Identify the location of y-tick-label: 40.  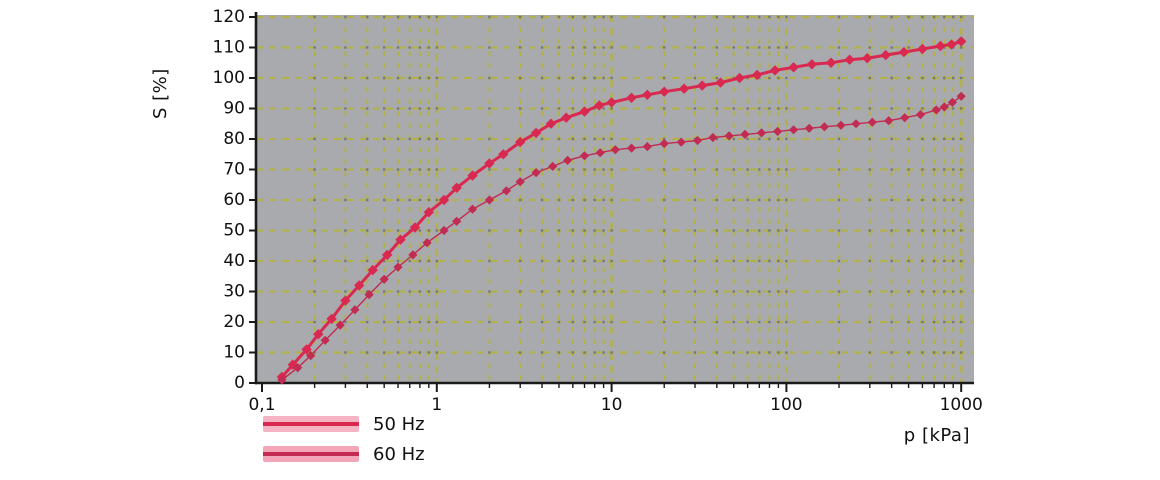
(234, 261).